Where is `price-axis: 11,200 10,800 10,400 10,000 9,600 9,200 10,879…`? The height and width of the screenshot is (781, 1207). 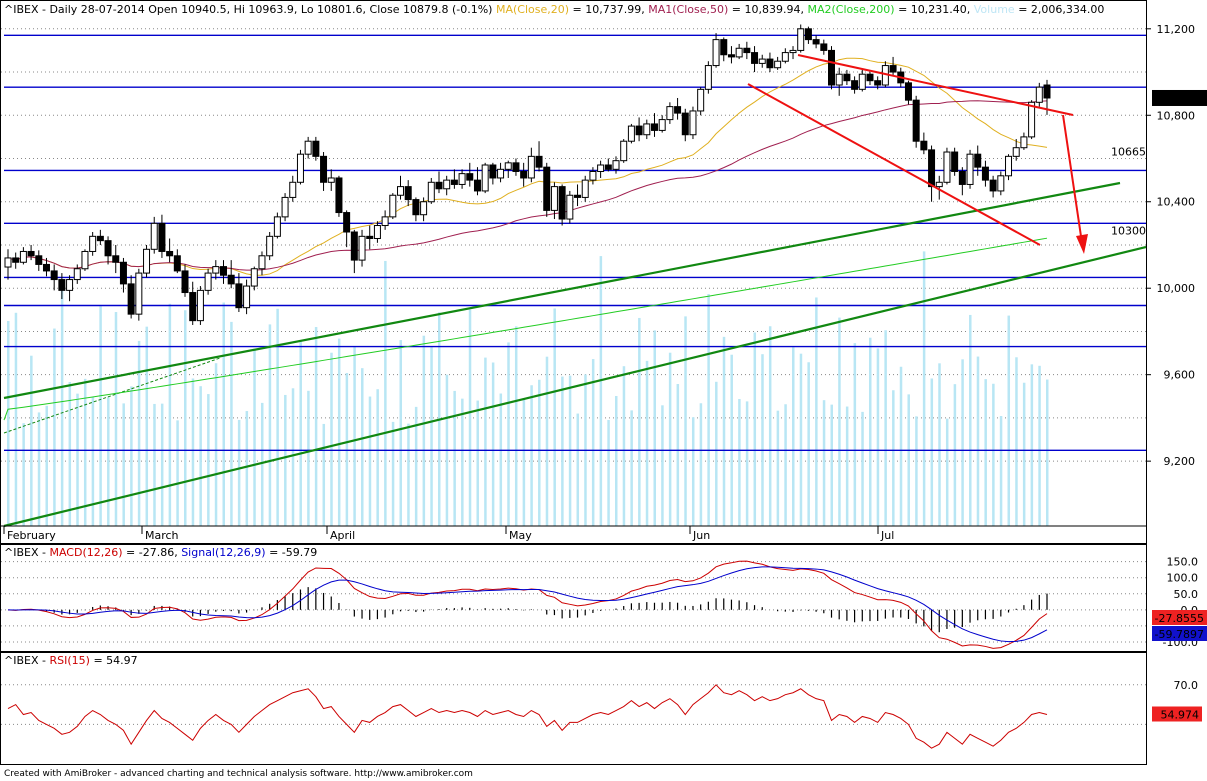 price-axis: 11,200 10,800 10,400 10,000 9,600 9,200 10,879… is located at coordinates (1176, 245).